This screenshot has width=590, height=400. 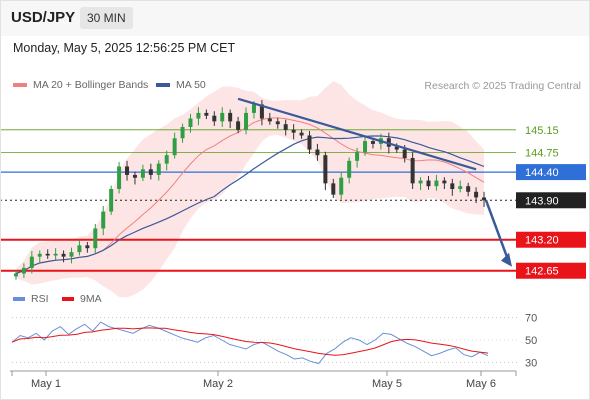 What do you see at coordinates (46, 384) in the screenshot?
I see `x-tick-label: May 1` at bounding box center [46, 384].